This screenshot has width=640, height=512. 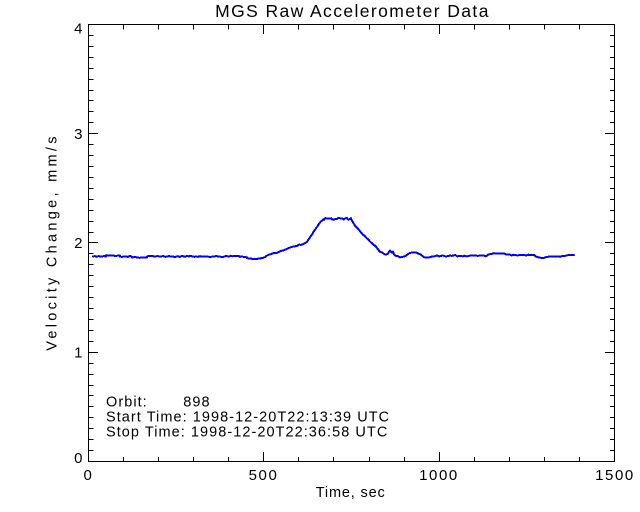 I want to click on svg-text: 1000, so click(x=439, y=475).